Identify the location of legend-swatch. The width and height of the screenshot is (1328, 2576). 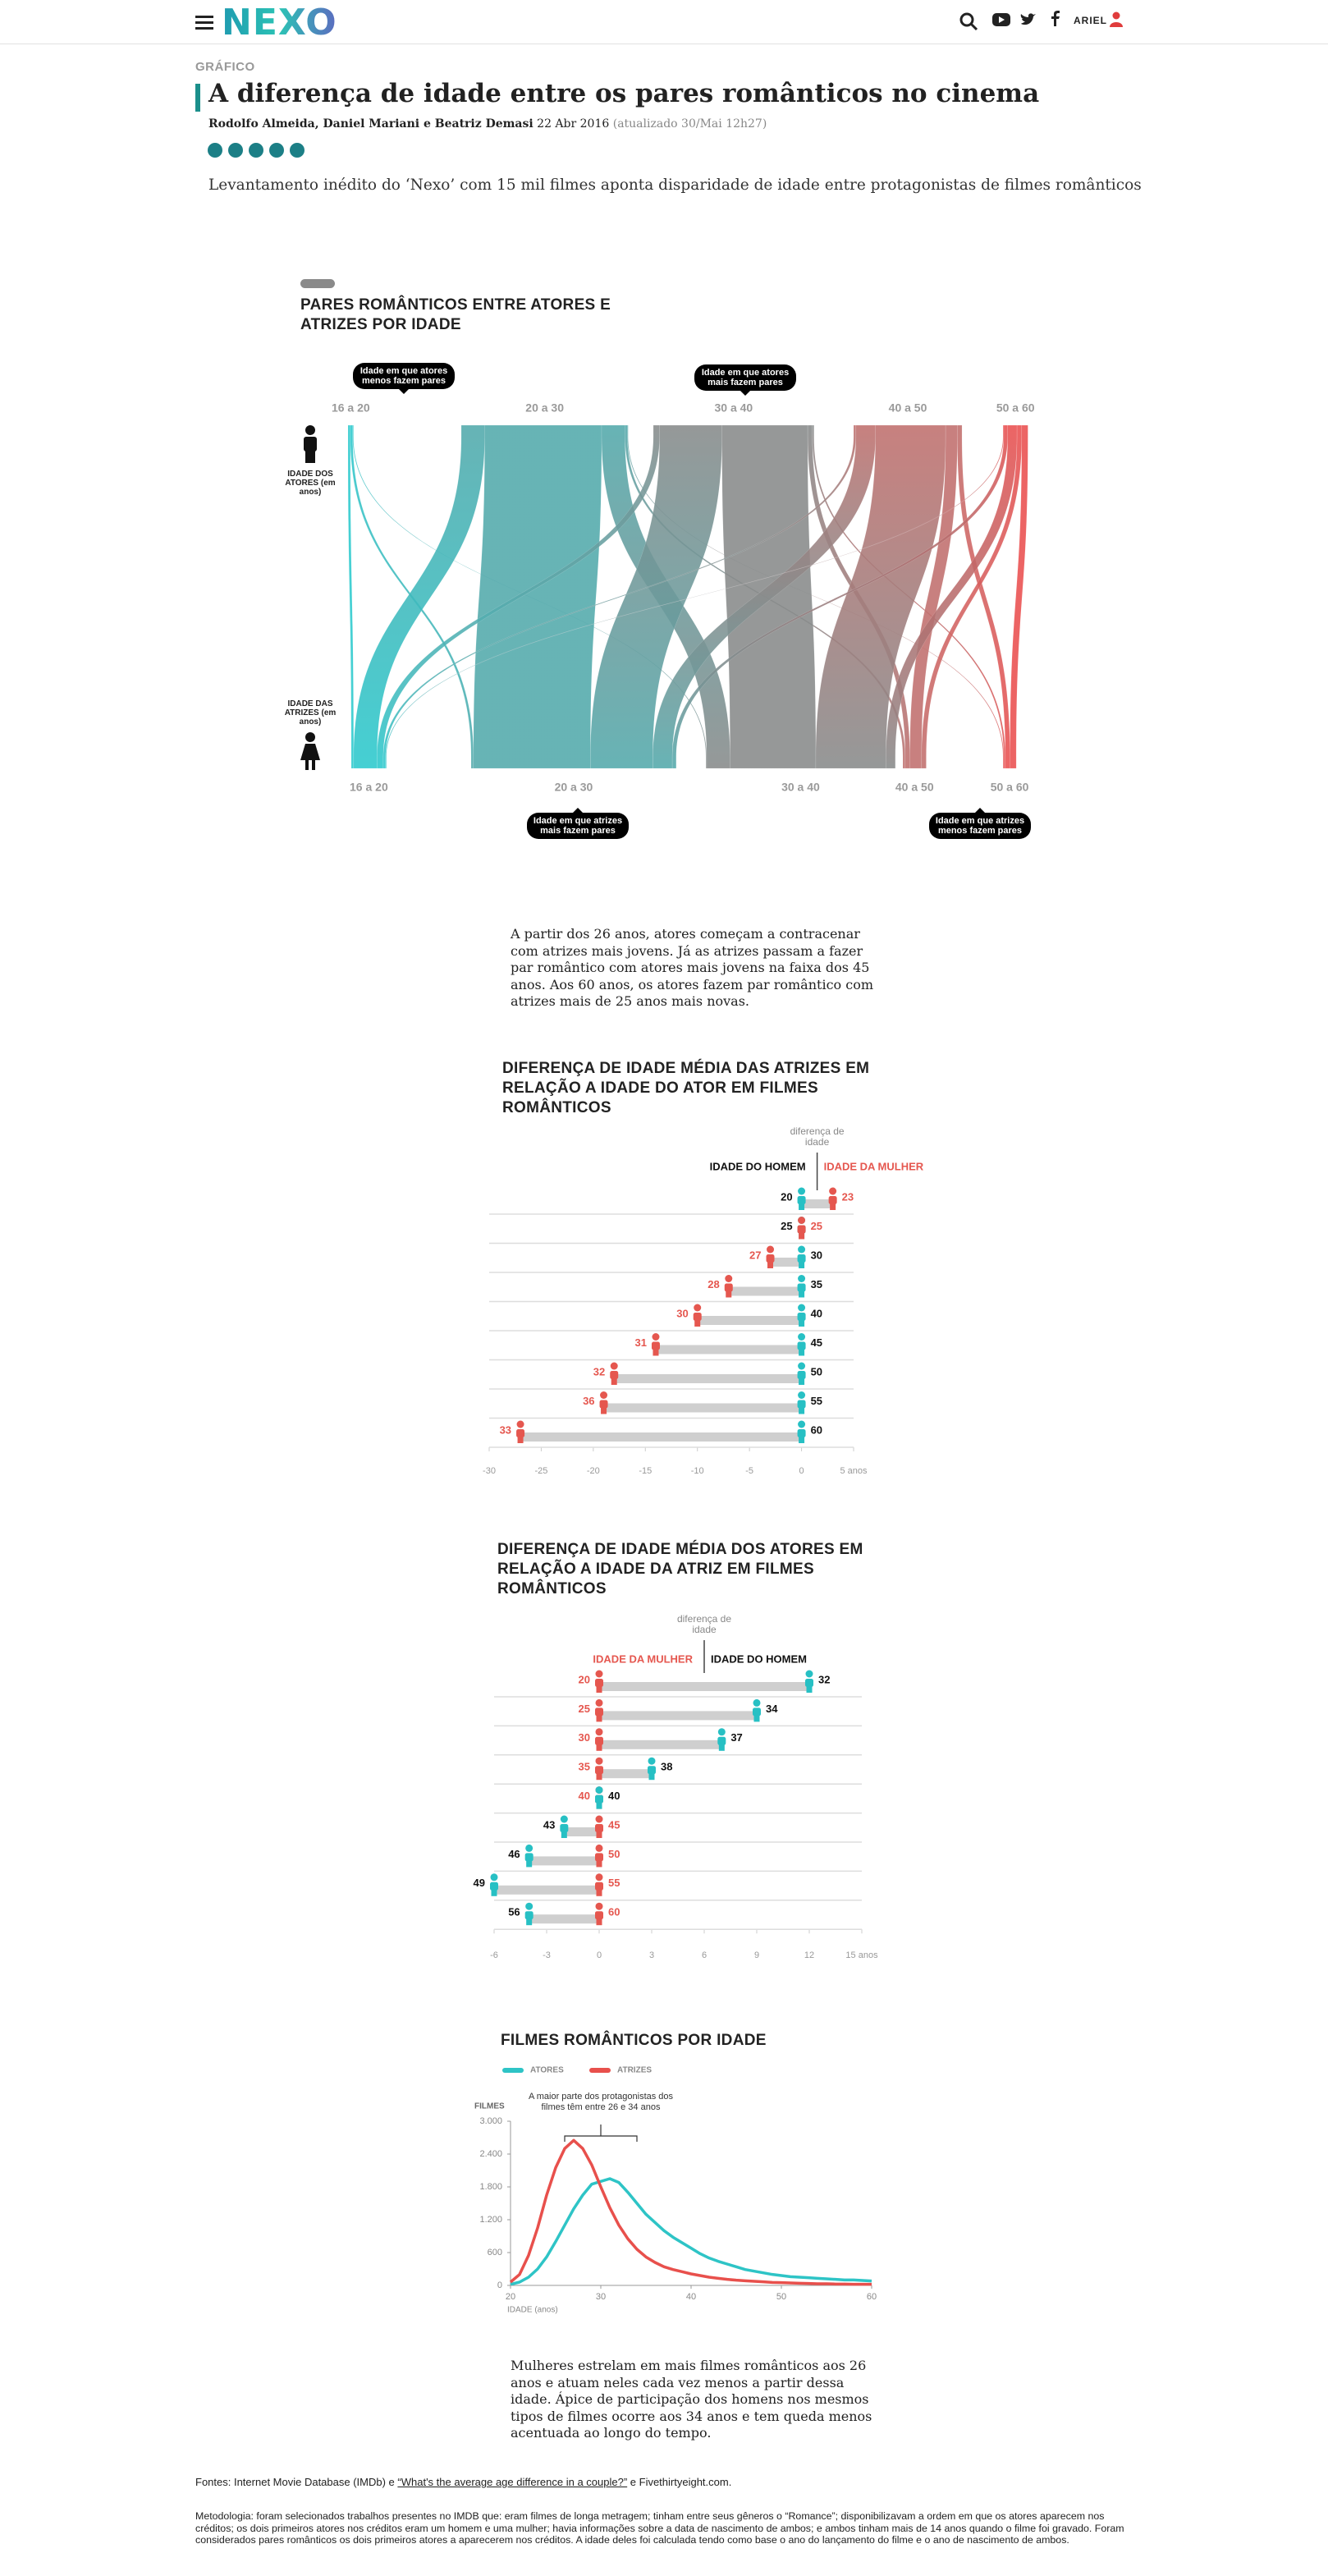
(600, 2071).